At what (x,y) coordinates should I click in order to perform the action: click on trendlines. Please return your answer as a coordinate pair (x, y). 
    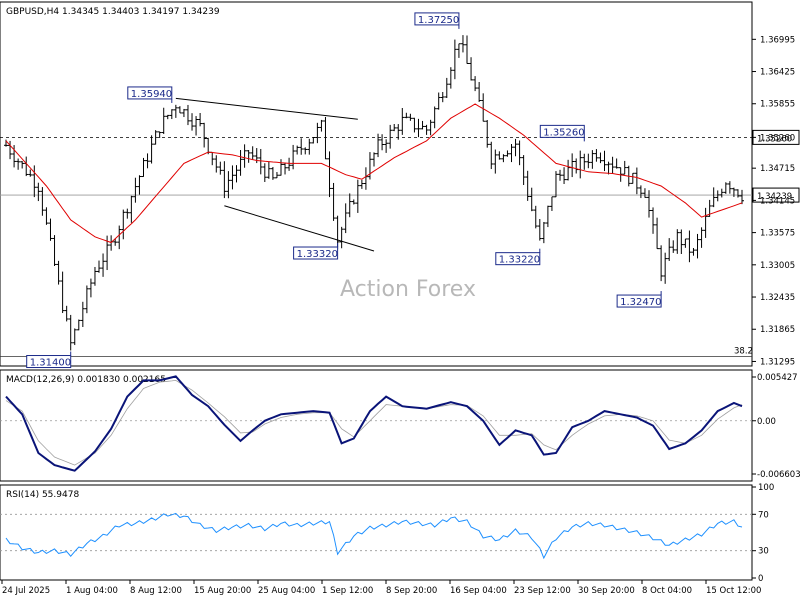
    Looking at the image, I should click on (275, 174).